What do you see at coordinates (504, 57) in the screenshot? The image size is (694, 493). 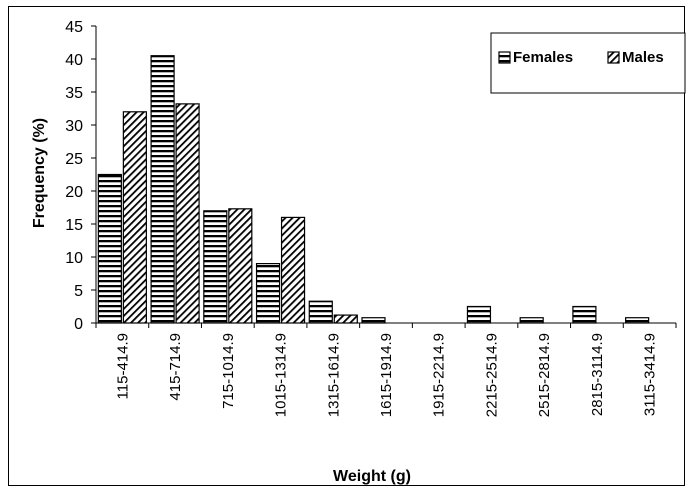 I see `legend-swatch-females` at bounding box center [504, 57].